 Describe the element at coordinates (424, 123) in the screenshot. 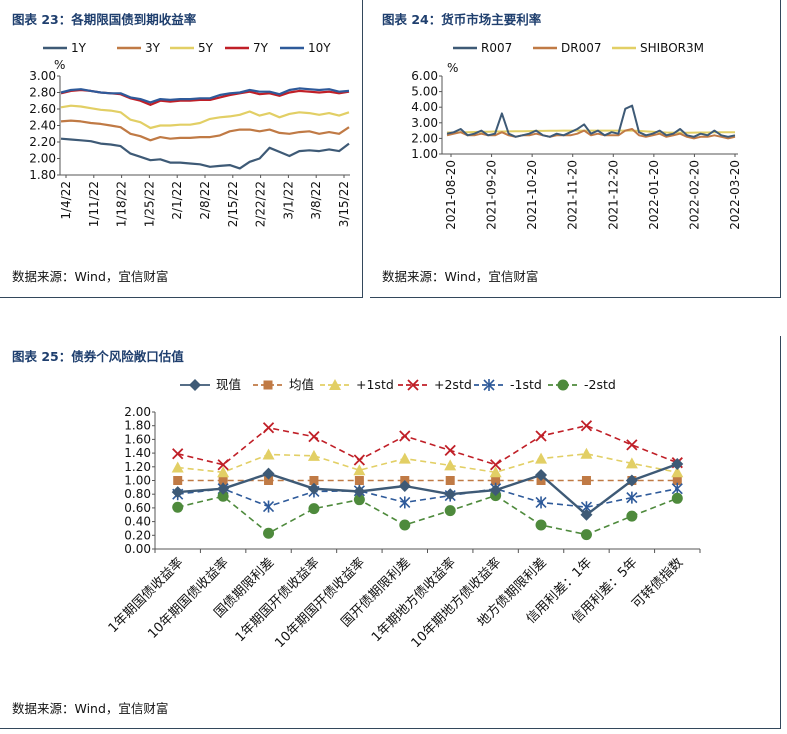

I see `c24-y-tick-label: 3.00` at that location.